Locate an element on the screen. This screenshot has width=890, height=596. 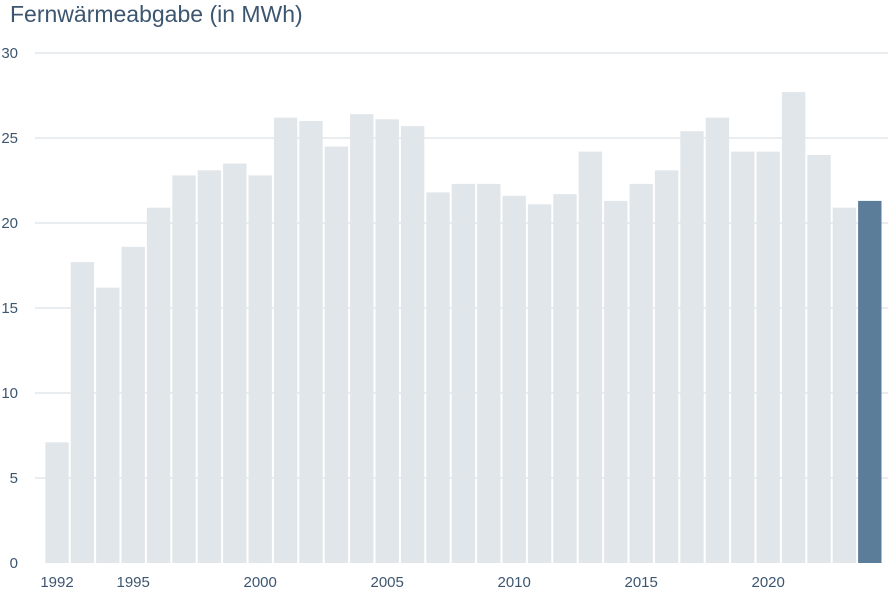
bar-2012 is located at coordinates (565, 378).